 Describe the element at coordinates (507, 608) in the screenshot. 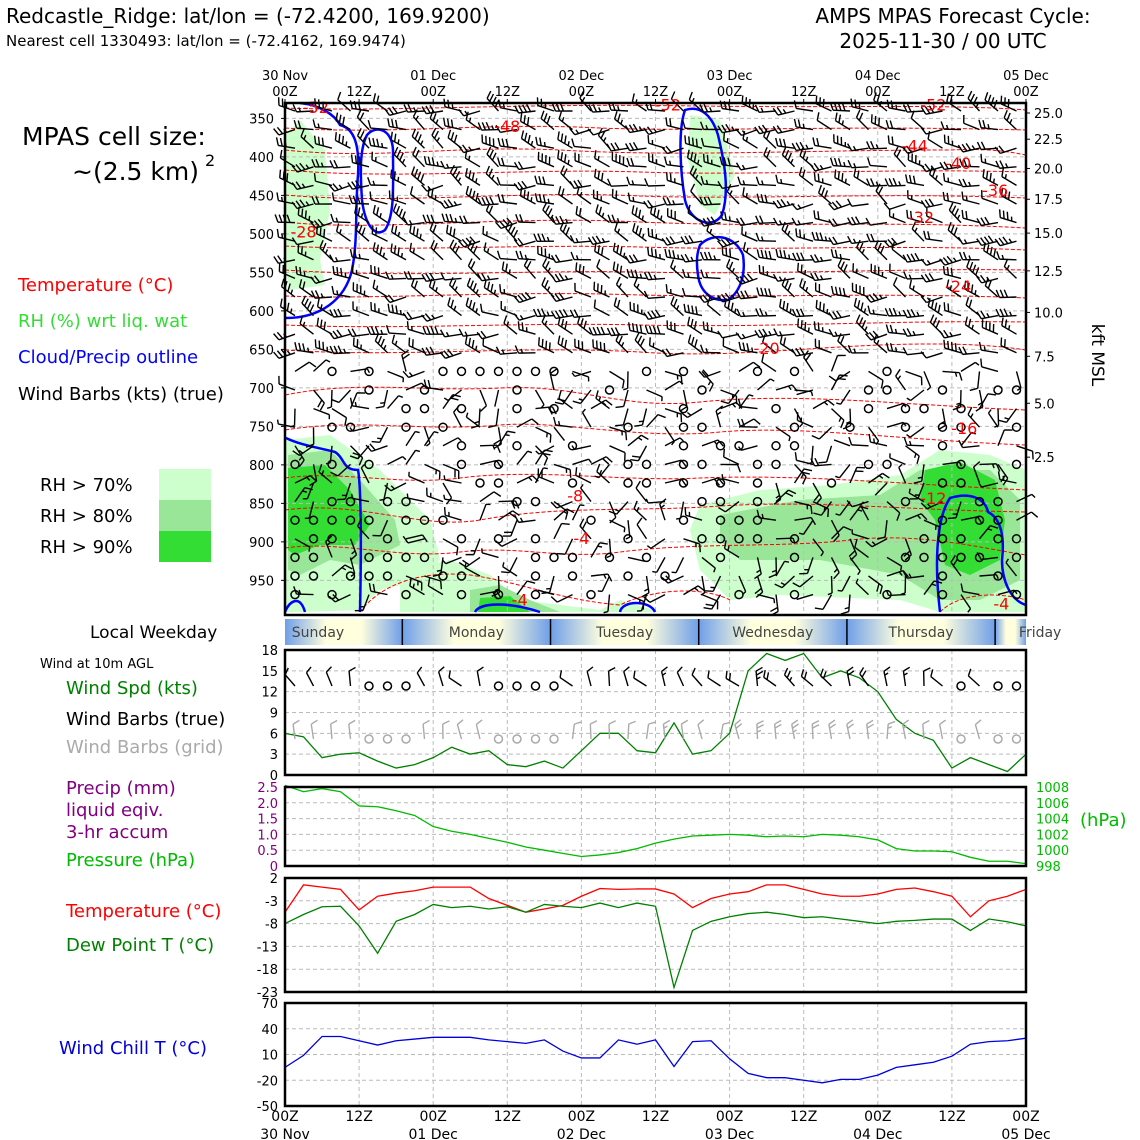

I see `cloud-outline` at that location.